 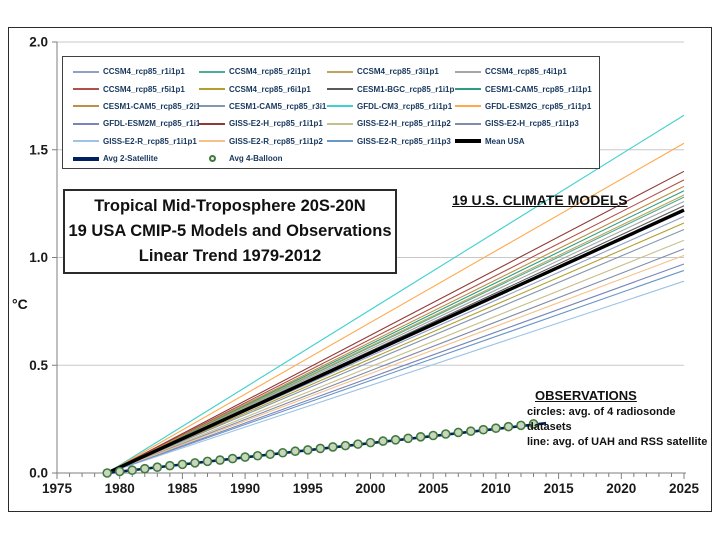 I want to click on legend-label: CESM1-CAM5_rcp85_r2i1p1, so click(x=151, y=106).